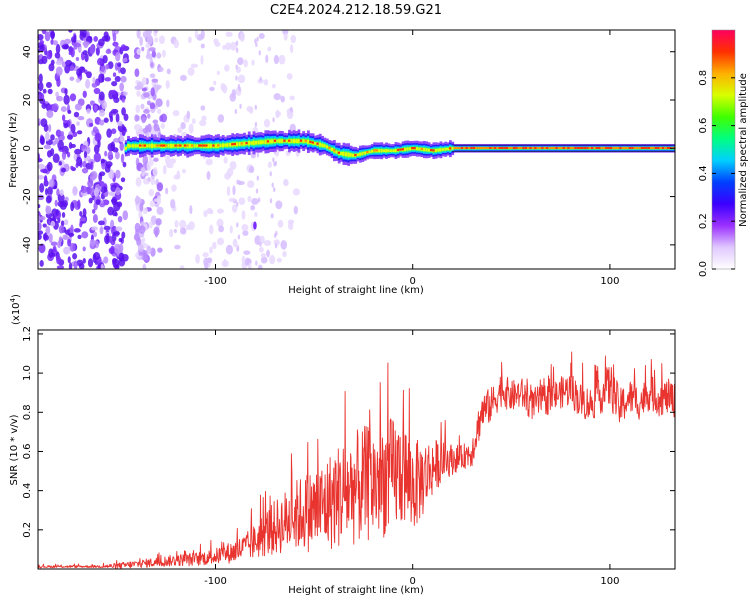 This screenshot has height=600, width=750. I want to click on y-tick-label: 40, so click(27, 51).